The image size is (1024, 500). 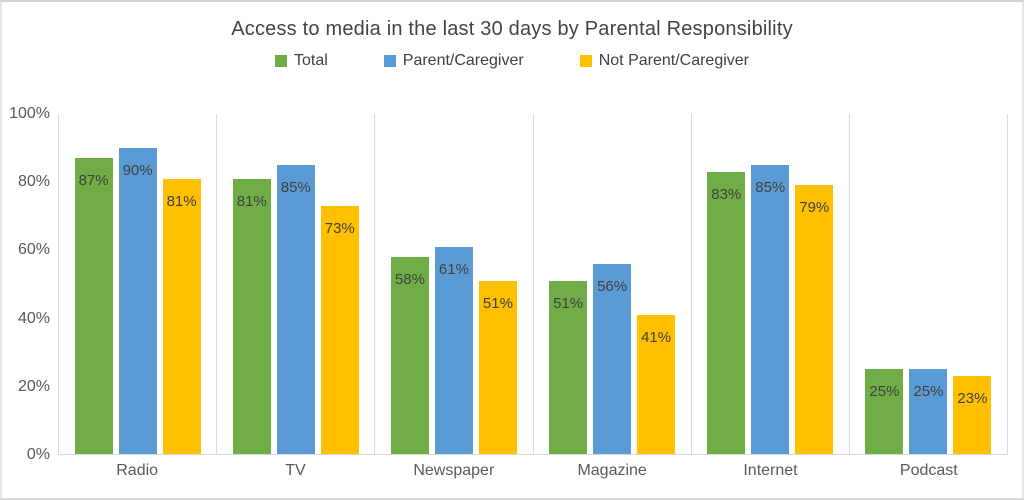 I want to click on x-axis-label-radio: Radio, so click(x=137, y=470).